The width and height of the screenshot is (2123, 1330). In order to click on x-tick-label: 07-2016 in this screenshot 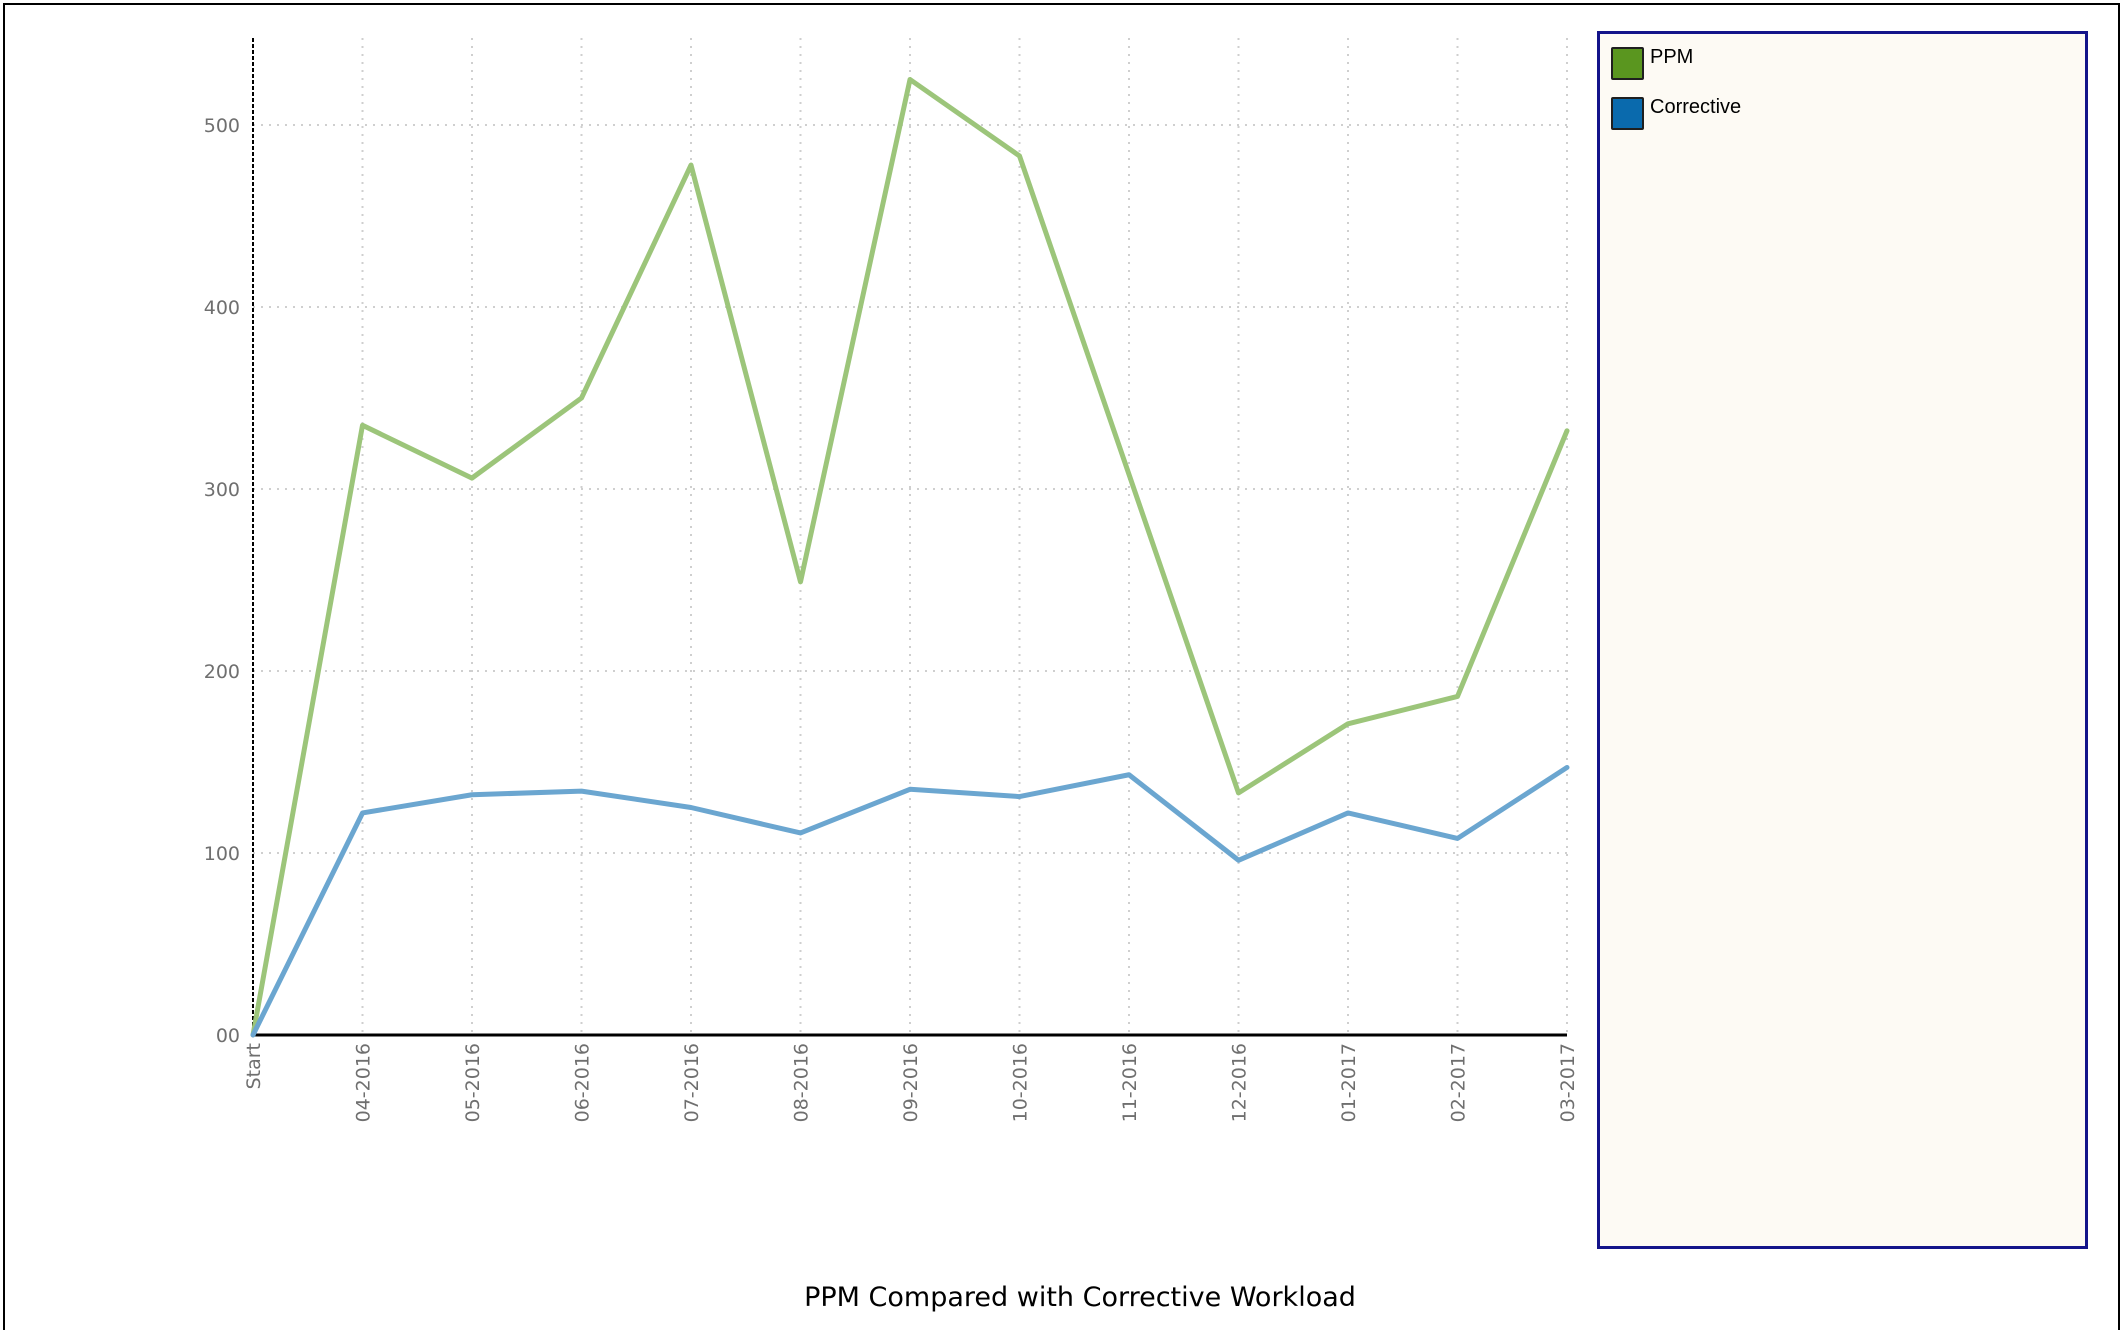, I will do `click(692, 1082)`.